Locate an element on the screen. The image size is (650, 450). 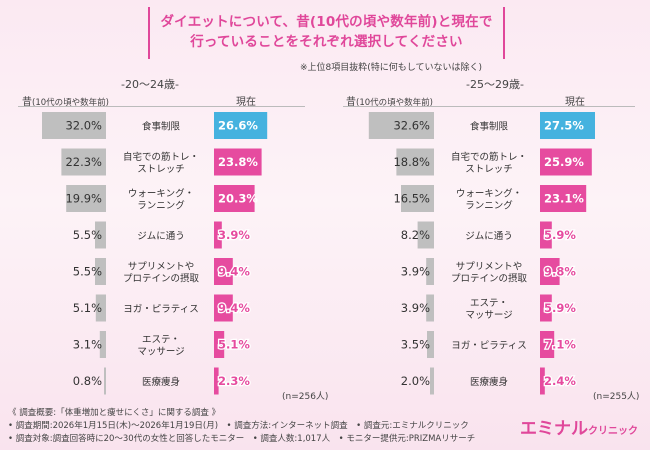
header-divider-right is located at coordinates (489, 106).